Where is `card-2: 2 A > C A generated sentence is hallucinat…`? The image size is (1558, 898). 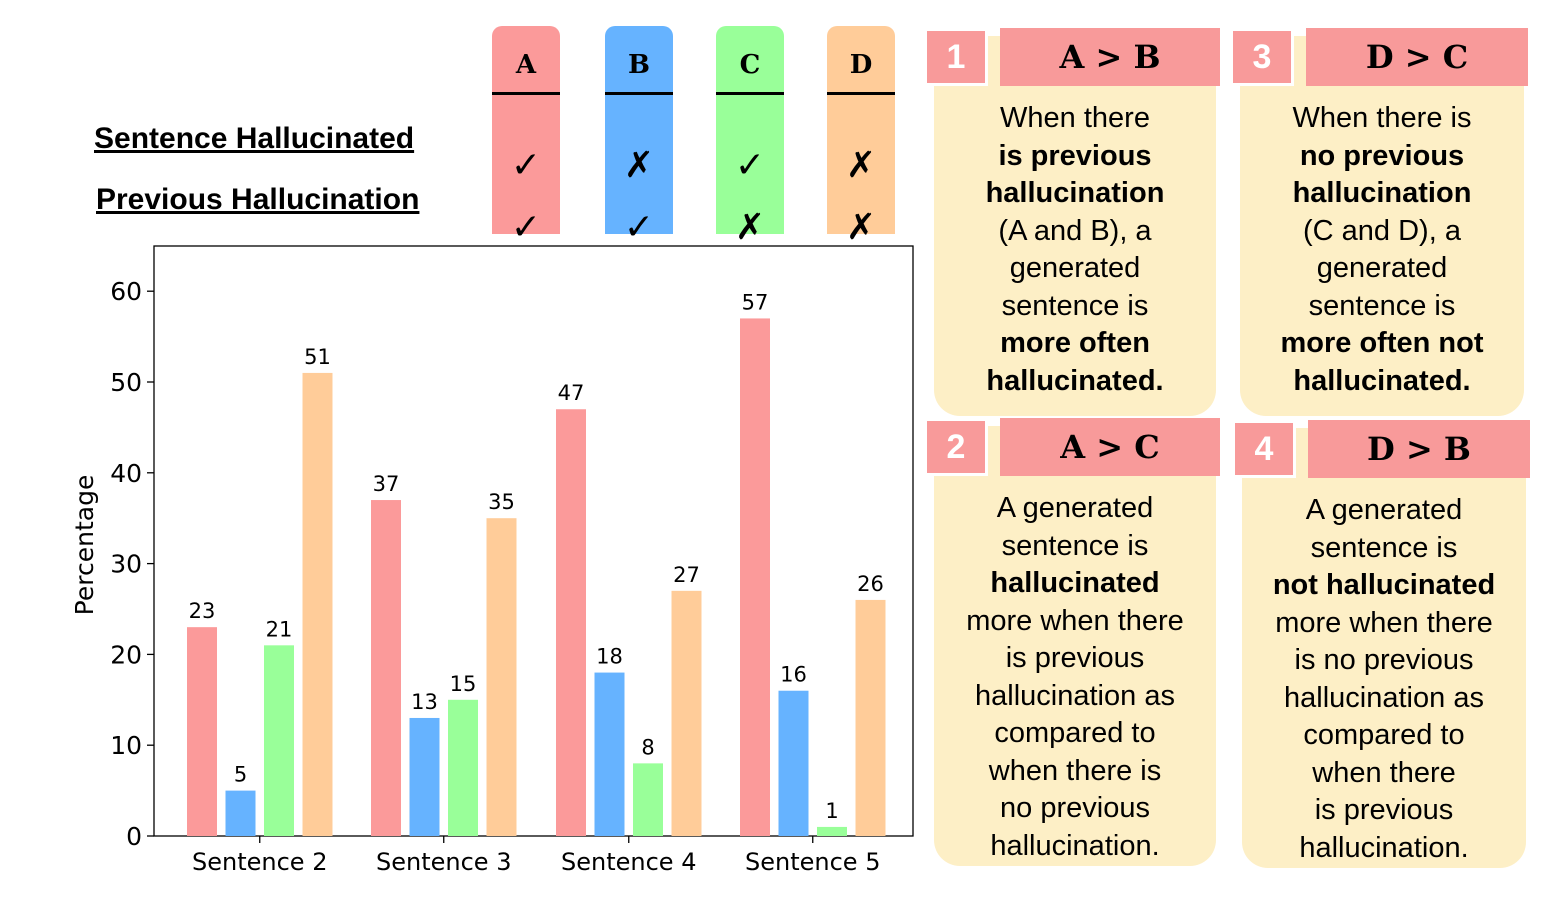
card-2: 2 A > C A generated sentence is hallucinat… is located at coordinates (1072, 642).